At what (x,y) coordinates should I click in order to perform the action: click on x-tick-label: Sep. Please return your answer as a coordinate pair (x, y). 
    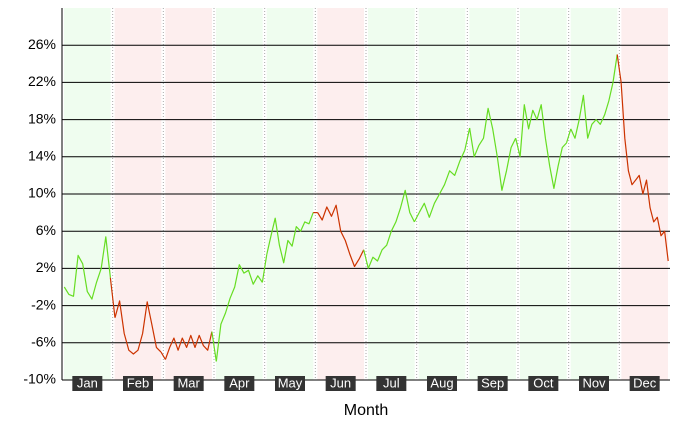
    Looking at the image, I should click on (492, 382).